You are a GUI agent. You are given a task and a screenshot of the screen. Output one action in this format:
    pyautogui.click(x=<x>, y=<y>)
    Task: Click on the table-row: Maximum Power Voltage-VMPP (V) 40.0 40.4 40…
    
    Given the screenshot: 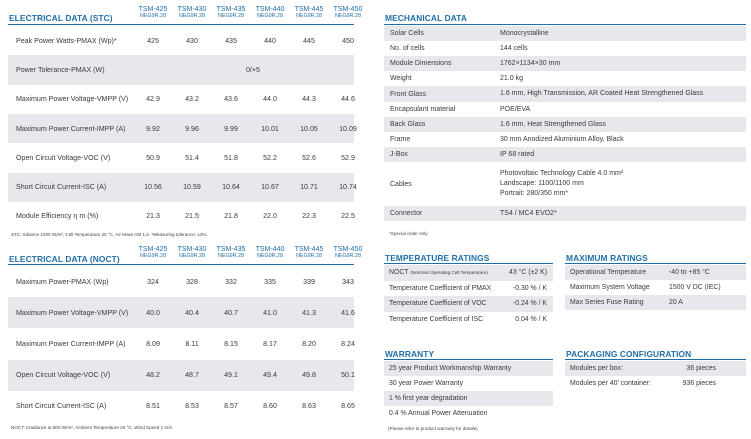 What is the action you would take?
    pyautogui.click(x=181, y=313)
    